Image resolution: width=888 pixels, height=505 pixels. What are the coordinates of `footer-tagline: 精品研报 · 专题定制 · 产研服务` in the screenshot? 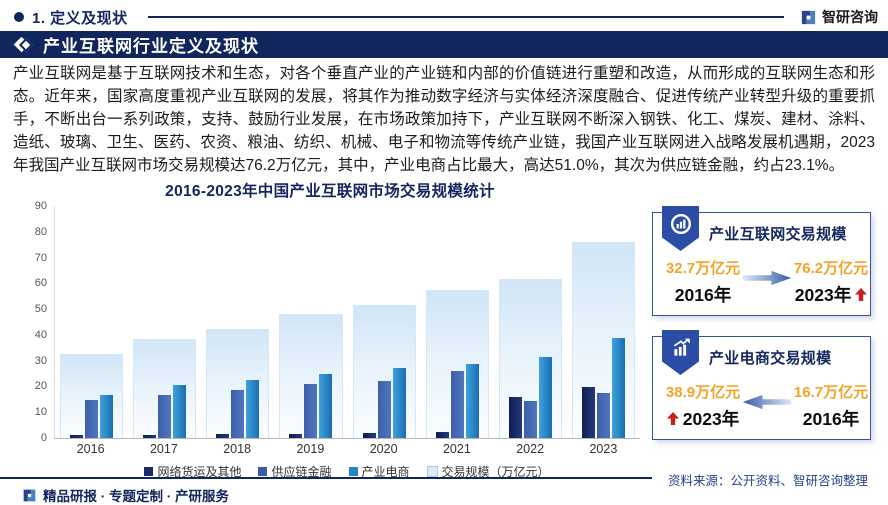 It's located at (125, 495).